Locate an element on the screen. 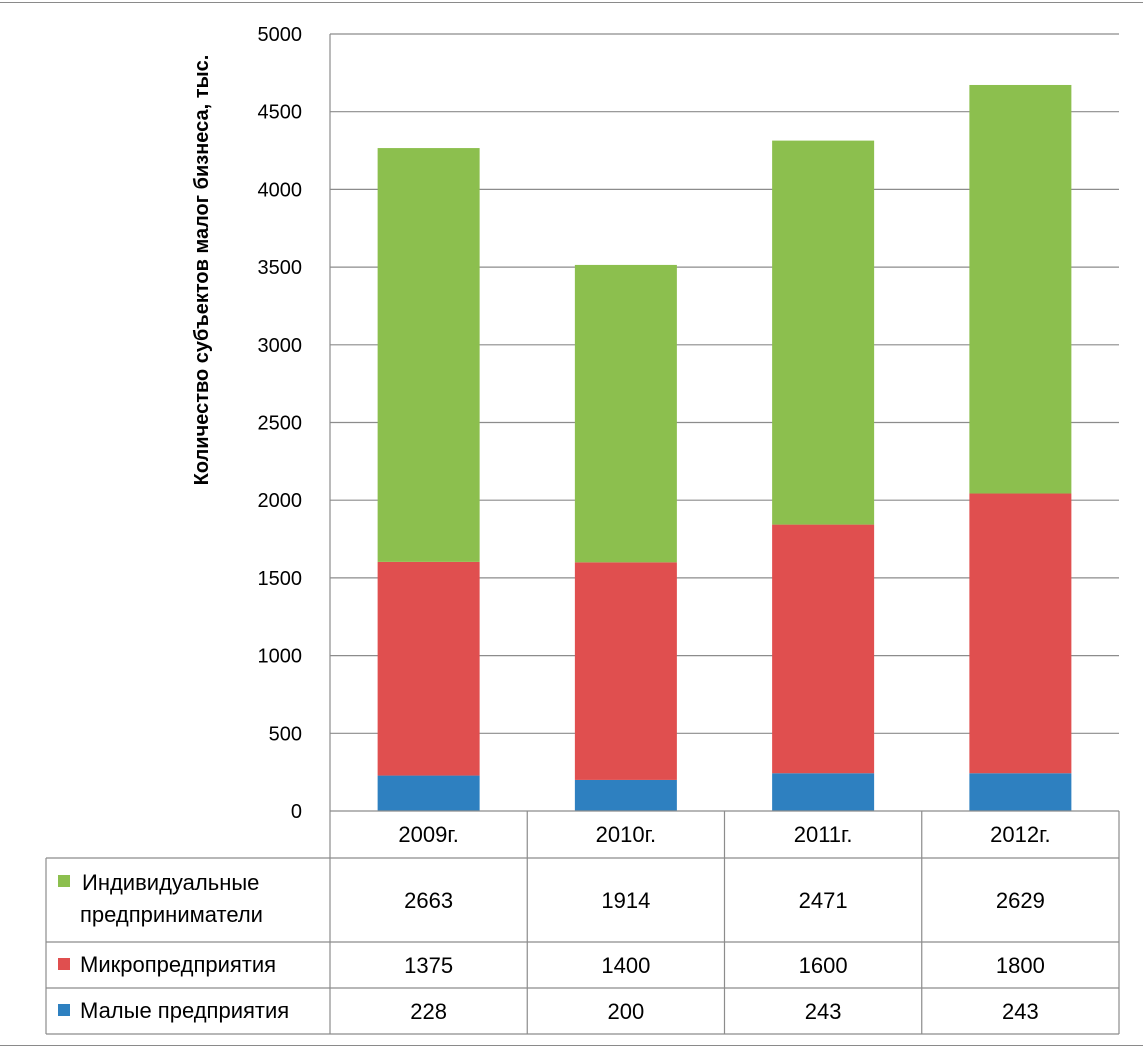 This screenshot has width=1144, height=1050. y-tick-label: 2500 is located at coordinates (280, 424).